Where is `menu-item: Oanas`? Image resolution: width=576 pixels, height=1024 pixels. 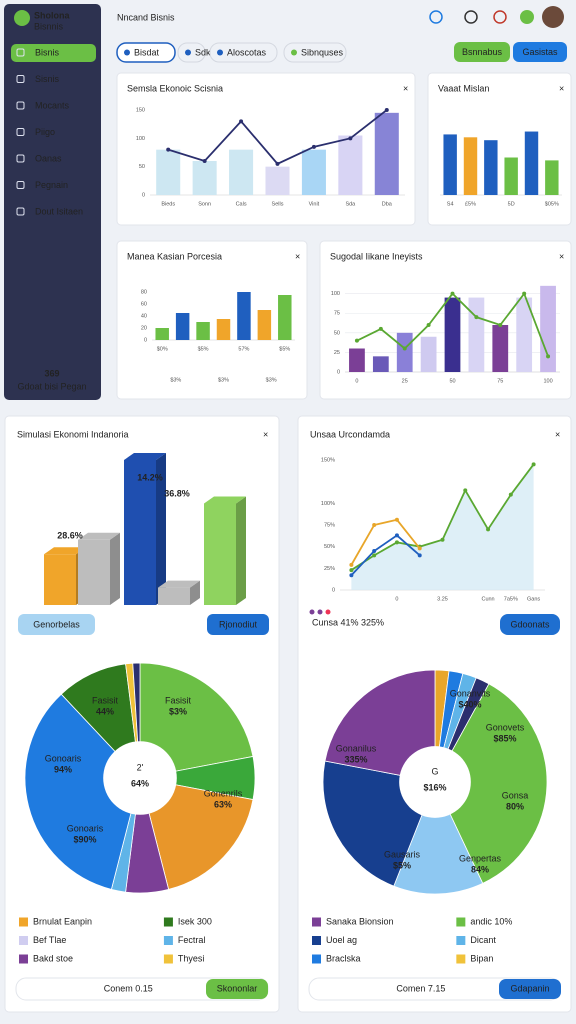
menu-item: Oanas is located at coordinates (48, 158).